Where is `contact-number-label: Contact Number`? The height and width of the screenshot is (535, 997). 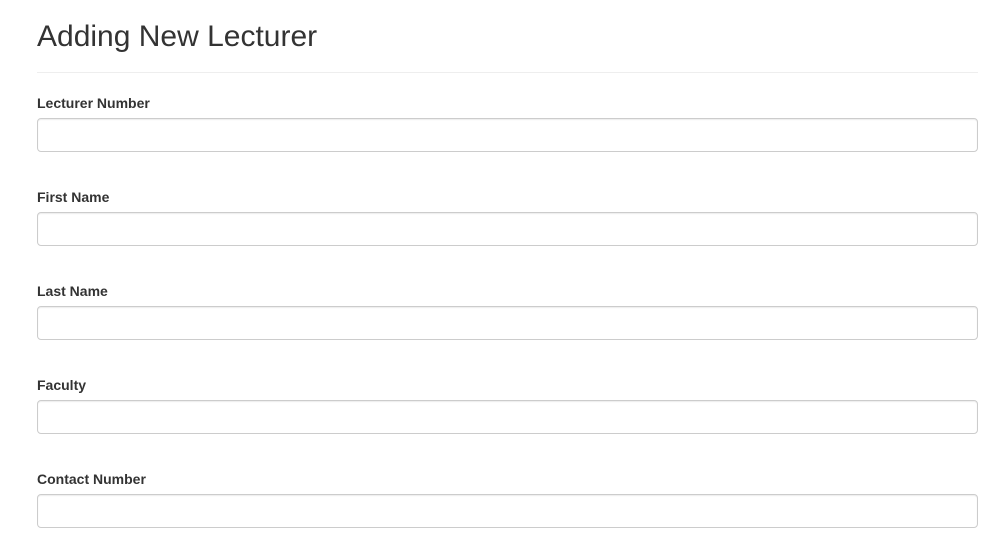
contact-number-label: Contact Number is located at coordinates (91, 479).